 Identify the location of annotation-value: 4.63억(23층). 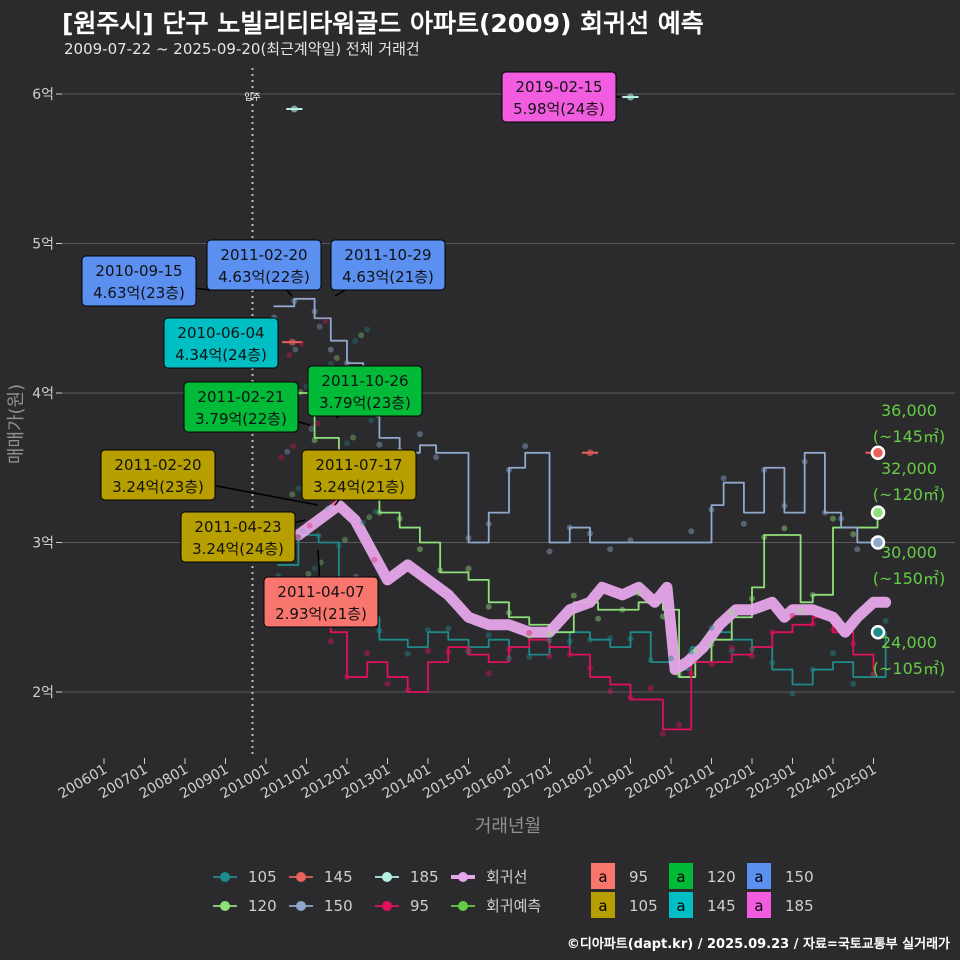
(139, 293).